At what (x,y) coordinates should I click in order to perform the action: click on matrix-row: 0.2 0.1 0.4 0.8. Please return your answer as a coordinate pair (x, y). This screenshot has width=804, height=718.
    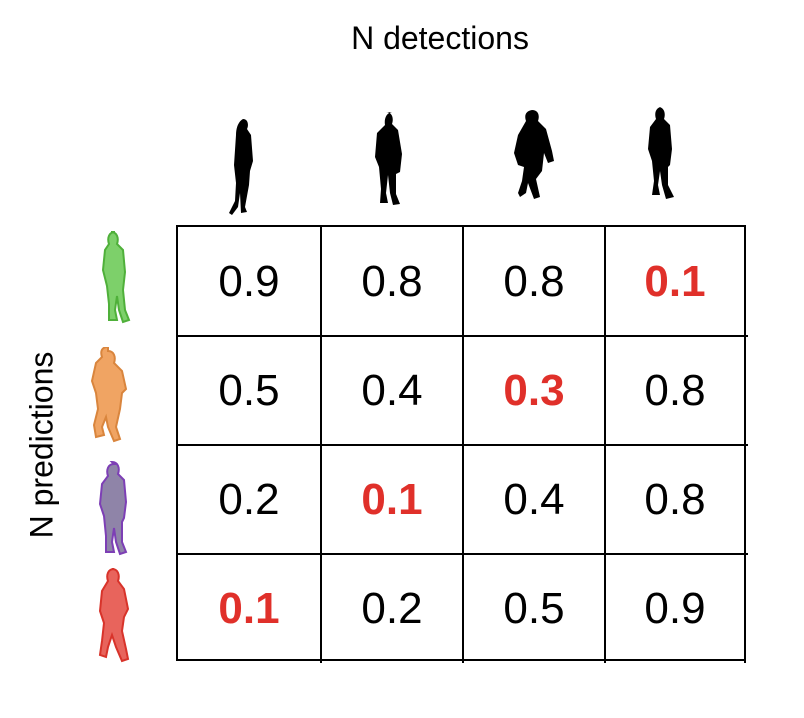
    Looking at the image, I should click on (462, 499).